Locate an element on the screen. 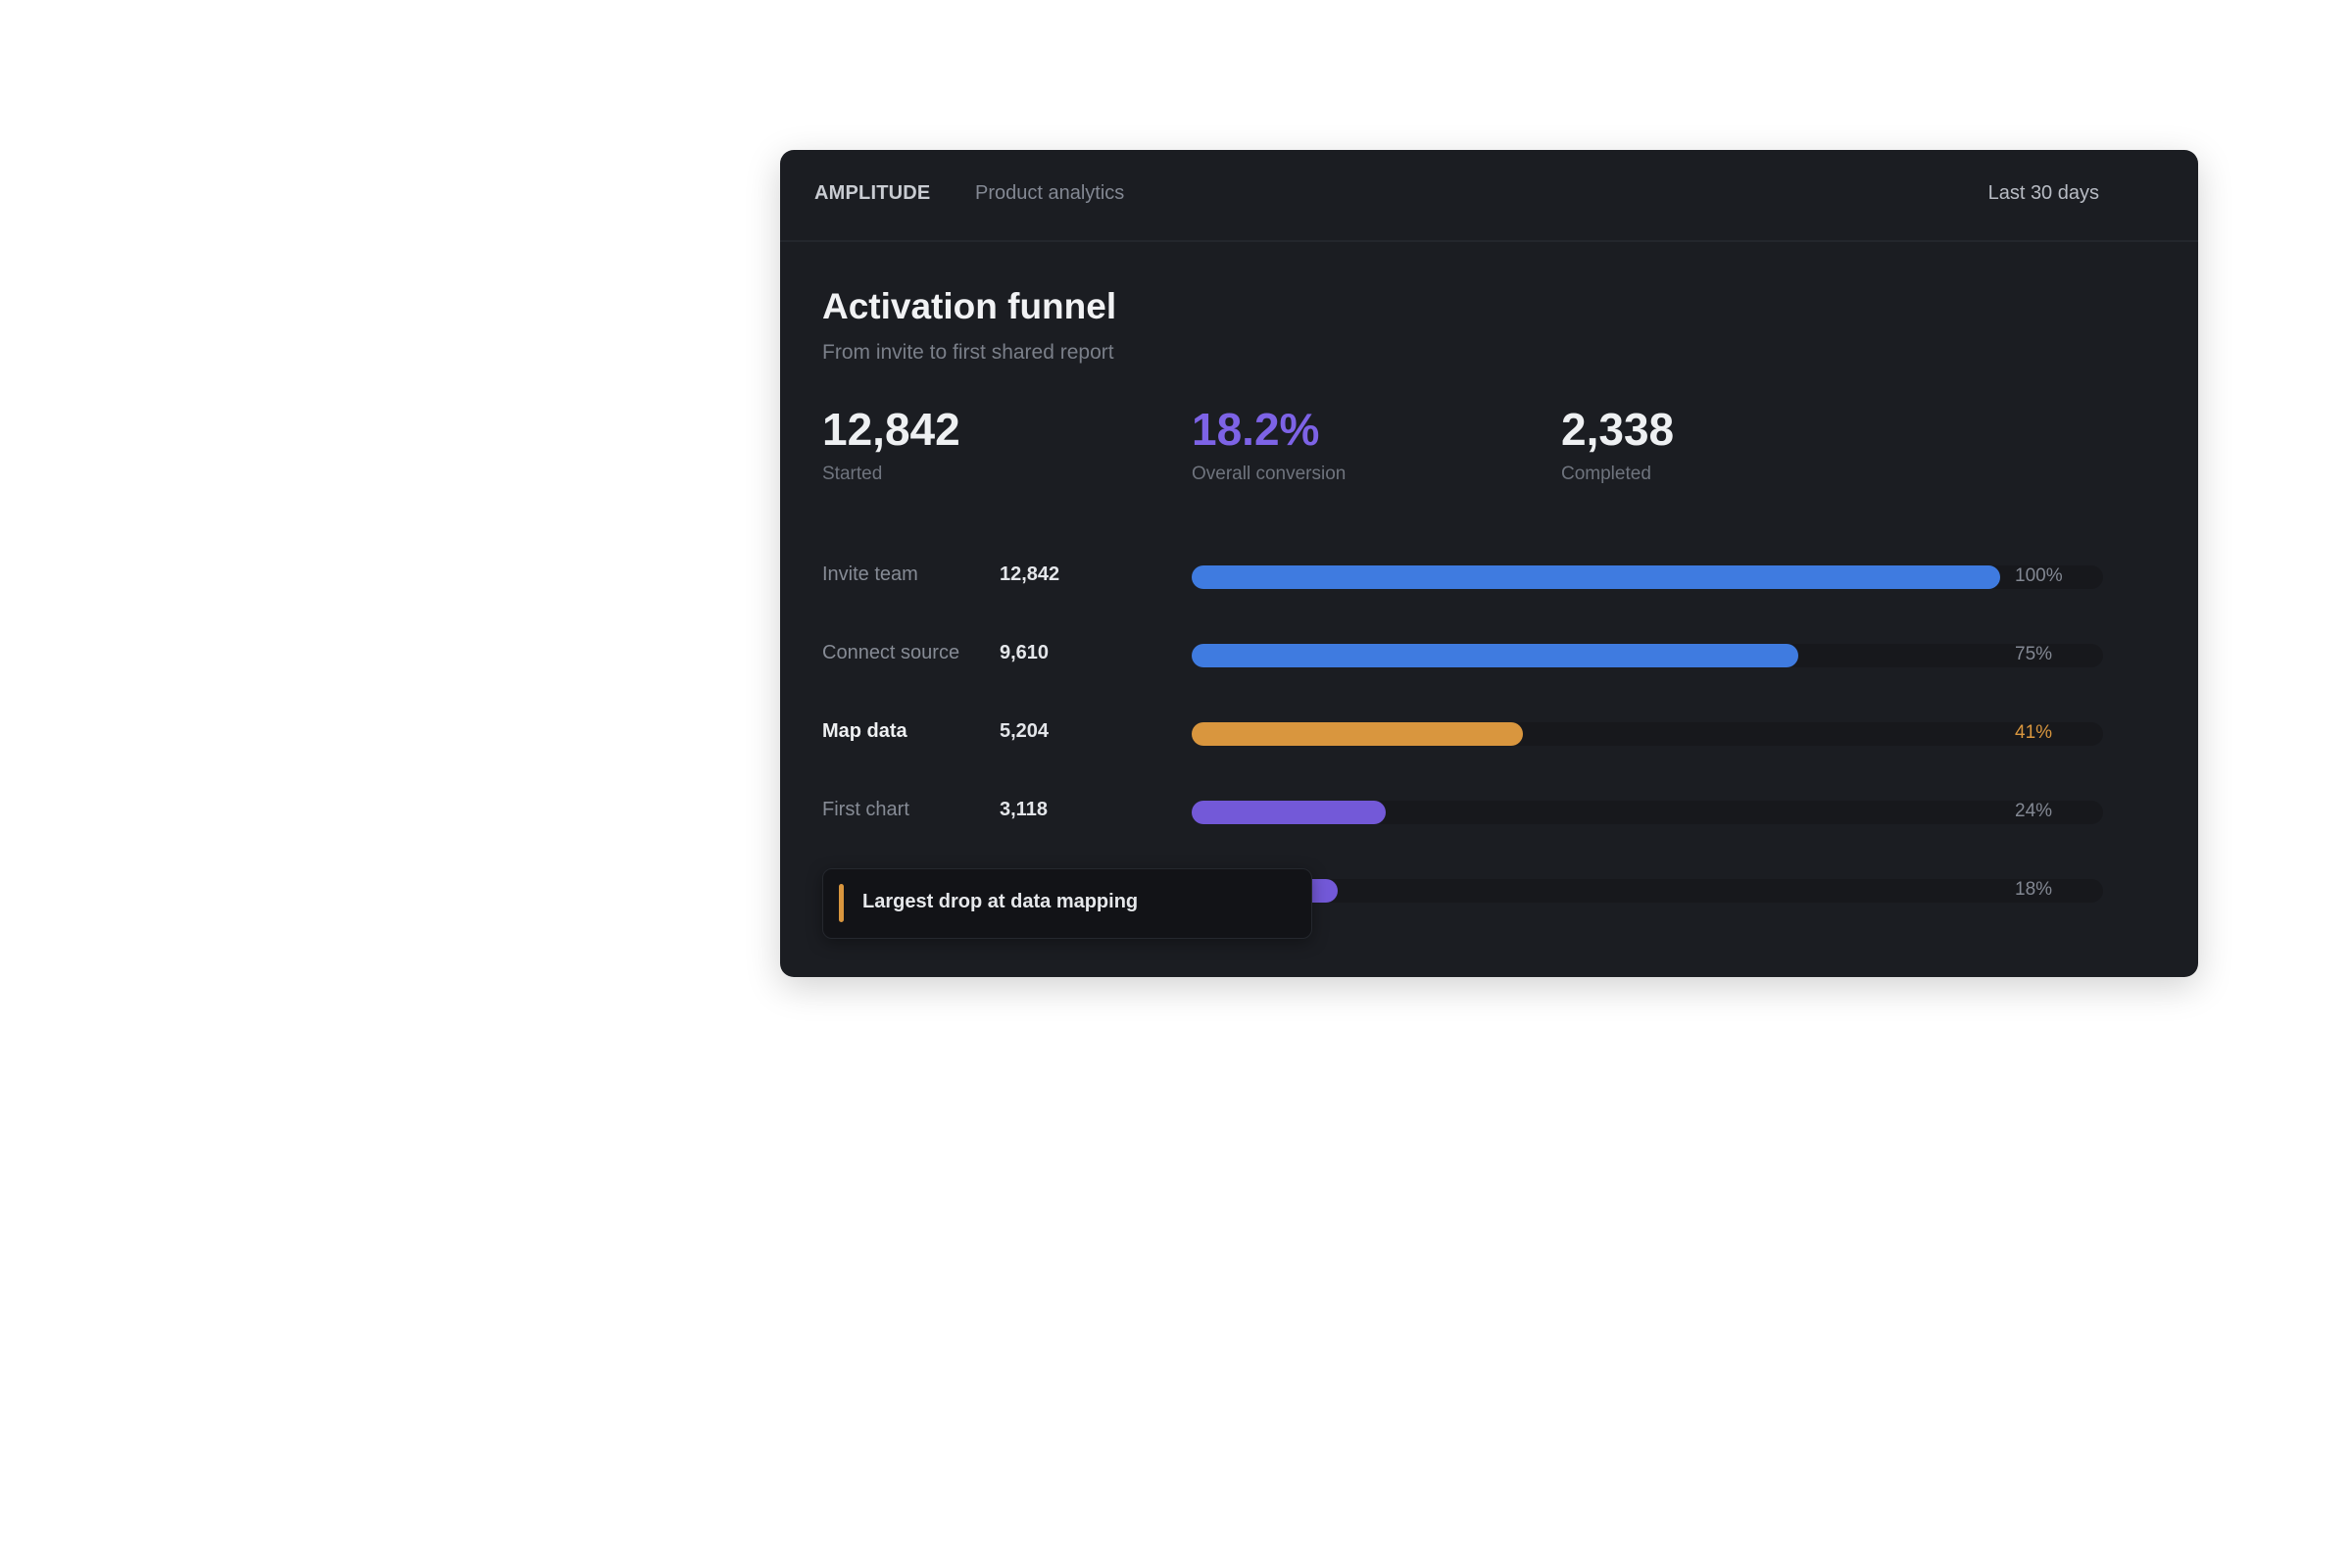 The width and height of the screenshot is (2352, 1568). funnel-row-connect-source: Connect source 9,610 75% is located at coordinates (1489, 653).